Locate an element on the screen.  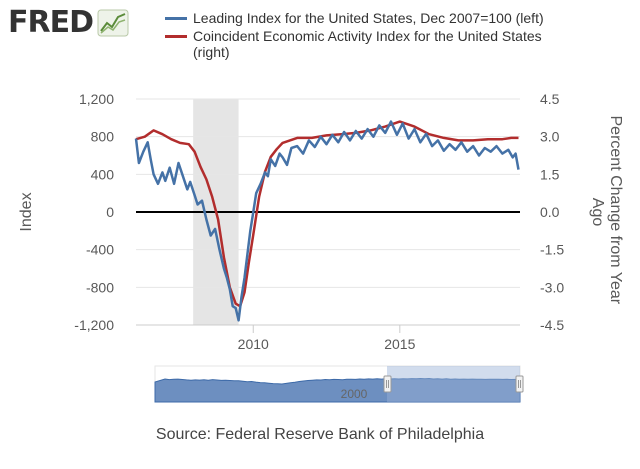
y-left-tick-label: -400 is located at coordinates (100, 250).